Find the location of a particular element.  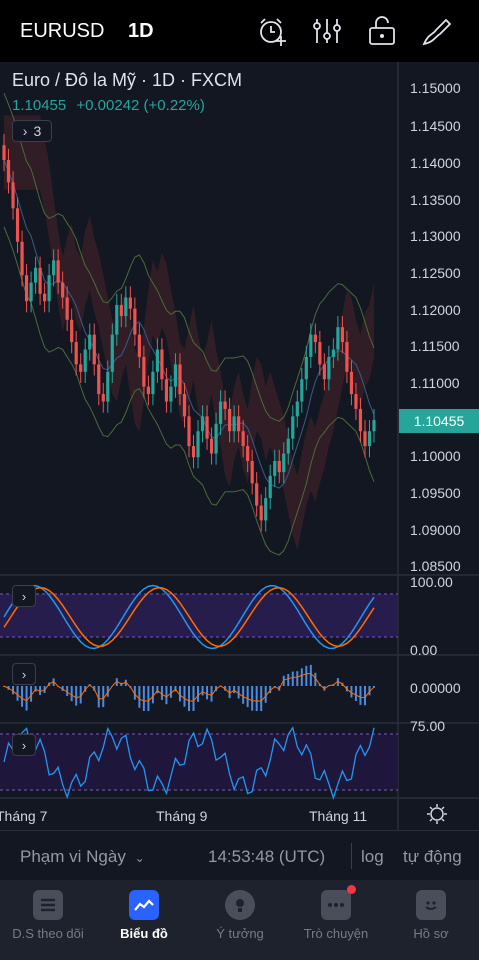

price-label: 1.13000 is located at coordinates (435, 236).